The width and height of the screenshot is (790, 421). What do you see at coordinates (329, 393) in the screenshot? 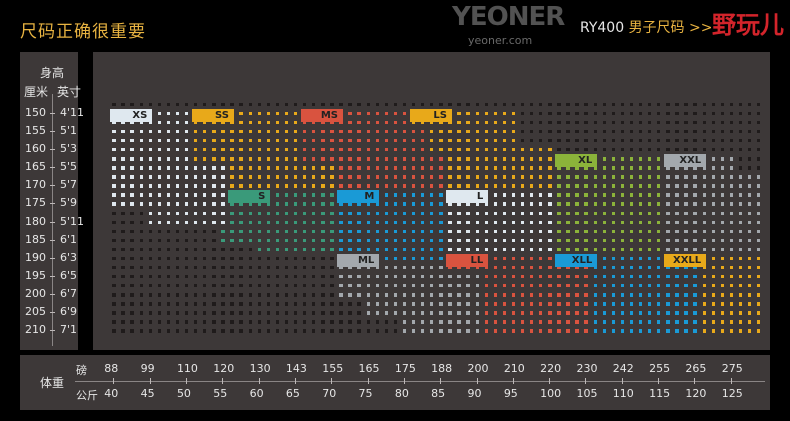
I see `weight-kg-label: 70` at bounding box center [329, 393].